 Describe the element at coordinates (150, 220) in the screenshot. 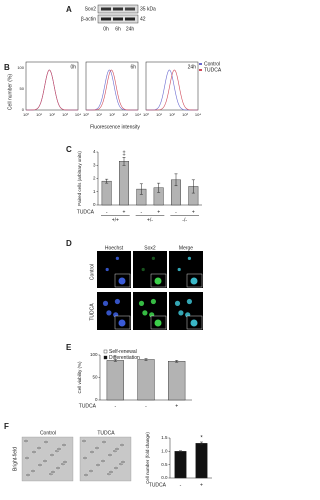

I see `group-label: +/-` at that location.